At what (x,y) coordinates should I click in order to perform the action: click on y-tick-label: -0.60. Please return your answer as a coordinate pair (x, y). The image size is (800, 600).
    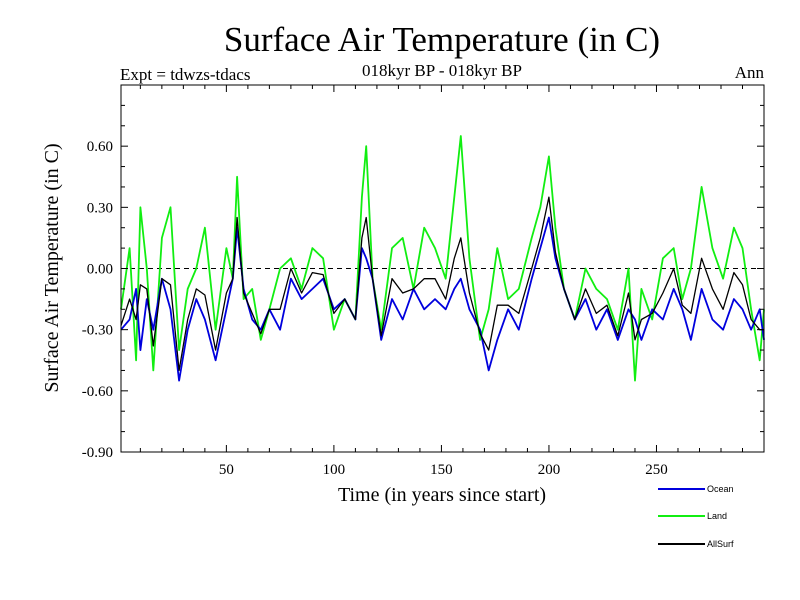
    Looking at the image, I should click on (97, 392).